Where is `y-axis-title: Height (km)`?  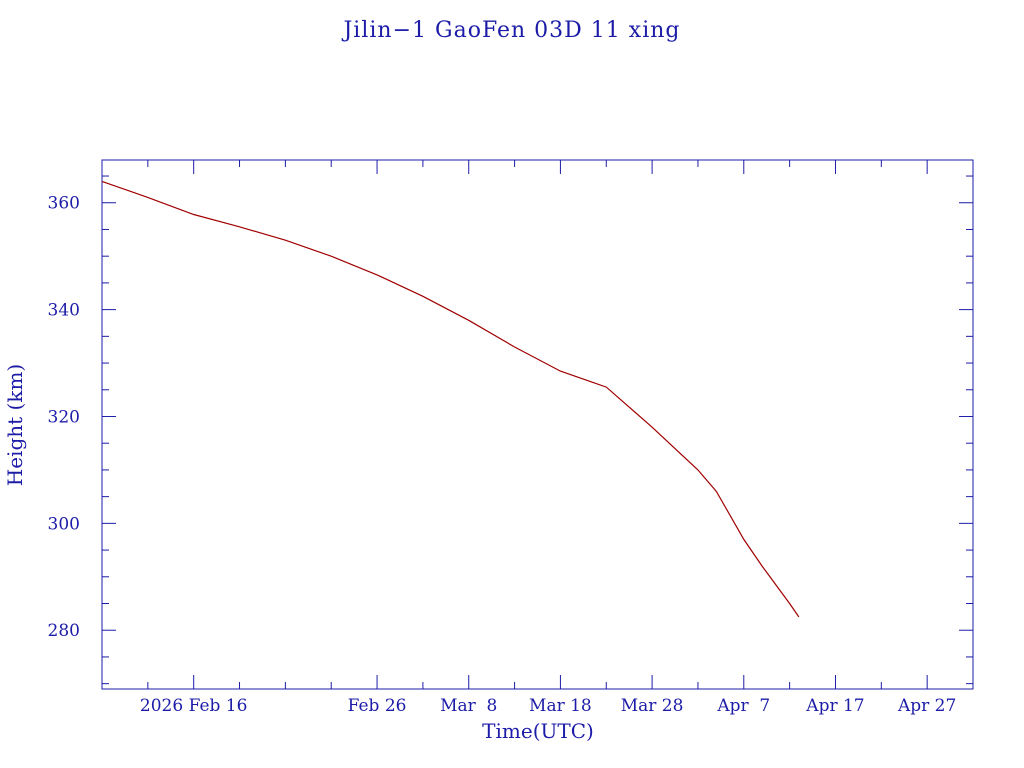 y-axis-title: Height (km) is located at coordinates (15, 425).